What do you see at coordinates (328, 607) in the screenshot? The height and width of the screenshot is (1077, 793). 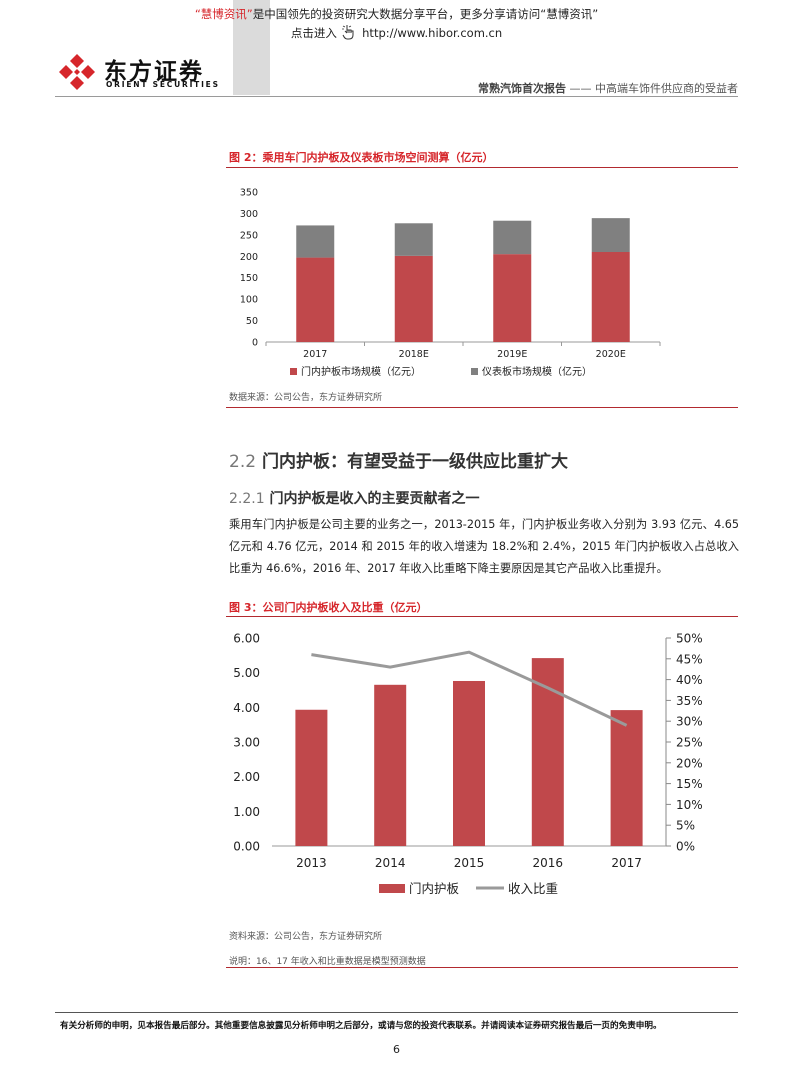 I see `figure3-title: 图 3：公司门内护板收入及比重（亿元）` at bounding box center [328, 607].